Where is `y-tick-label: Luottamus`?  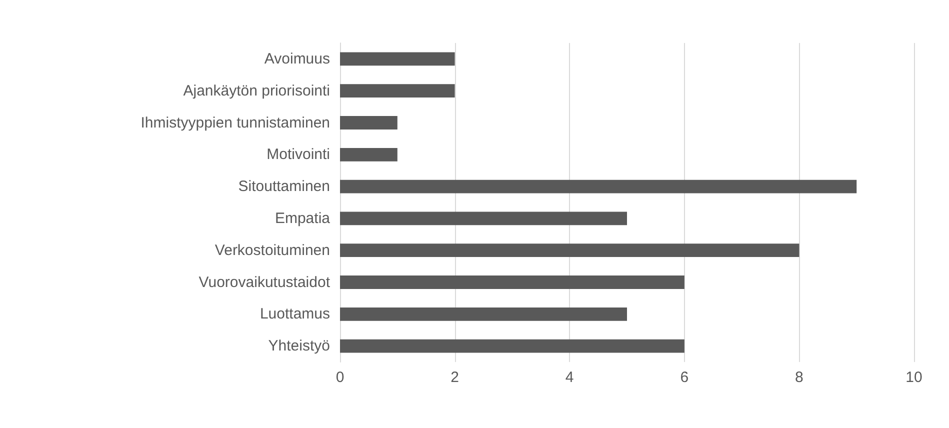 y-tick-label: Luottamus is located at coordinates (295, 314).